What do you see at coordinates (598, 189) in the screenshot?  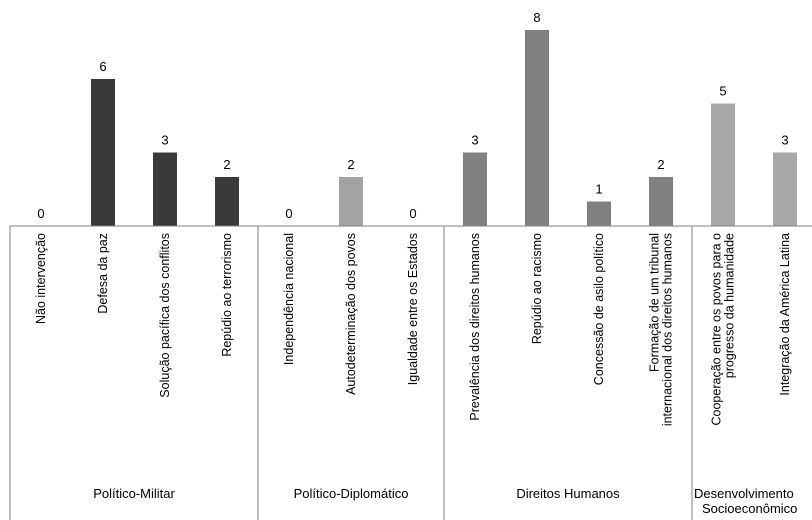 I see `data-label-9: 1` at bounding box center [598, 189].